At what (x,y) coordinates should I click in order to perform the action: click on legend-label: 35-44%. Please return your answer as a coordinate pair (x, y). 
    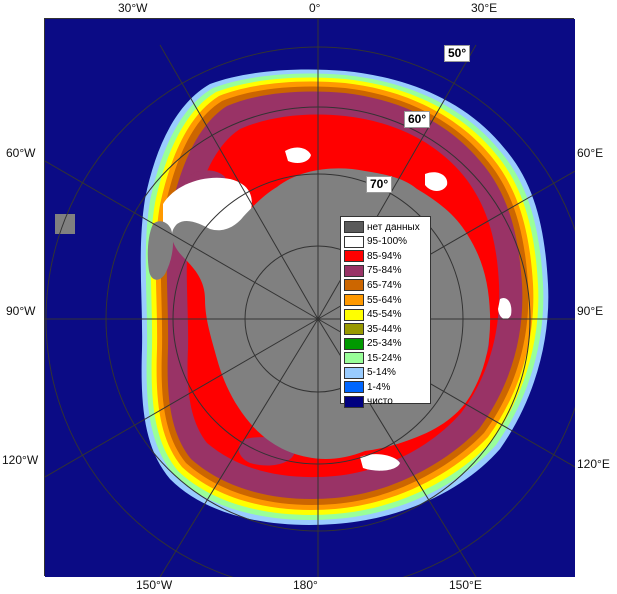
    Looking at the image, I should click on (384, 329).